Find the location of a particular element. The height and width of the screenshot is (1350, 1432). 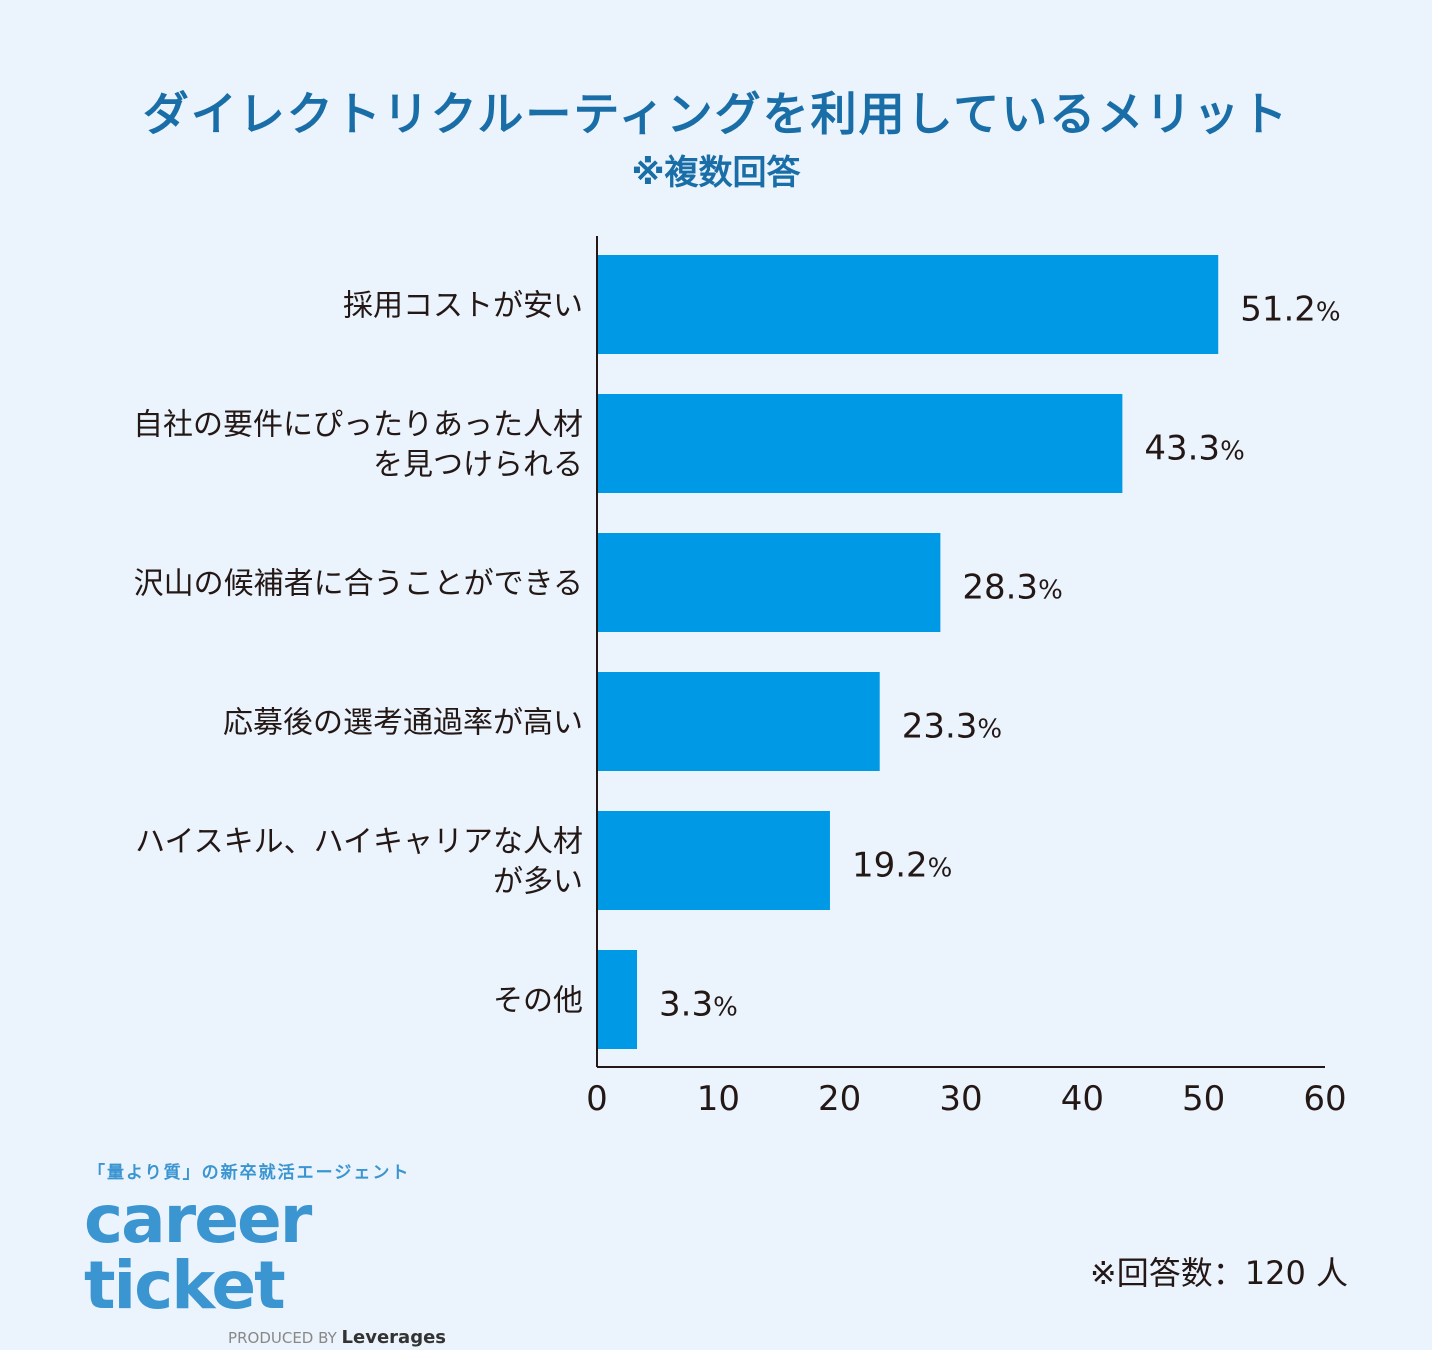

chart-title: ダイレクトリクルーティングを利用しているメリット is located at coordinates (716, 114).